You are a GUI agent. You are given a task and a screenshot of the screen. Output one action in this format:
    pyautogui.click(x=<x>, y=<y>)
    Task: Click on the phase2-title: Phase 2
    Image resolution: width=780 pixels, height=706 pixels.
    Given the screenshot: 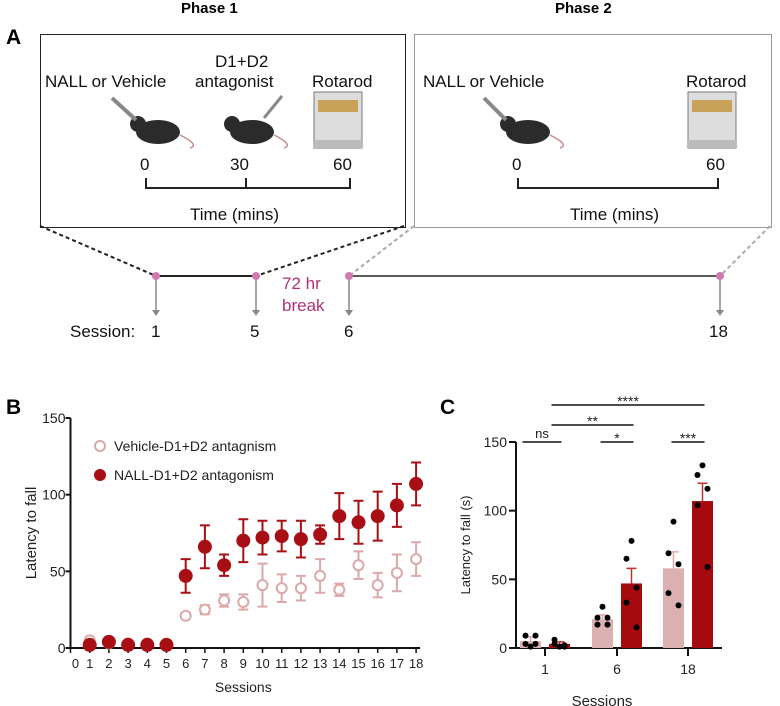 What is the action you would take?
    pyautogui.click(x=583, y=8)
    